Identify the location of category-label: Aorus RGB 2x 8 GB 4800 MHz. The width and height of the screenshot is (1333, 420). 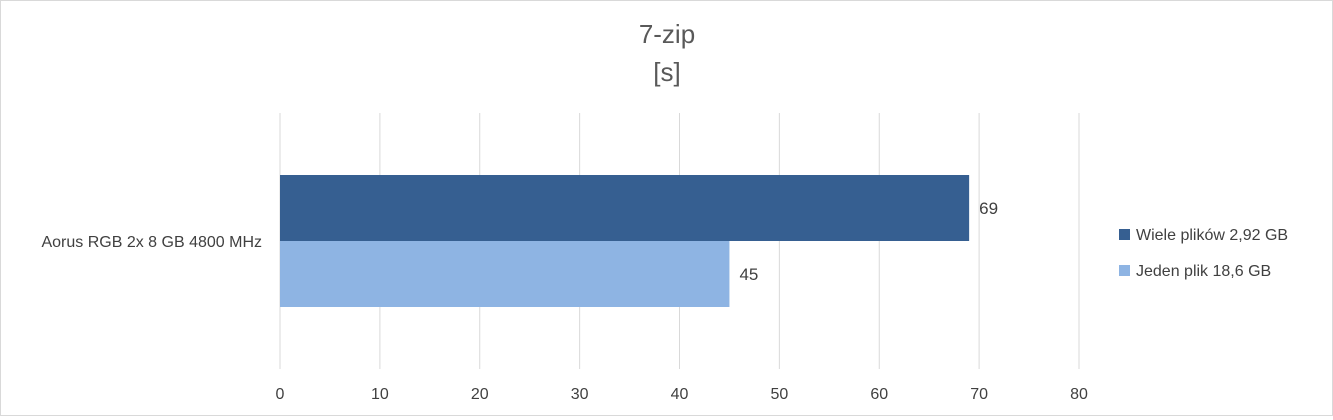
(151, 242).